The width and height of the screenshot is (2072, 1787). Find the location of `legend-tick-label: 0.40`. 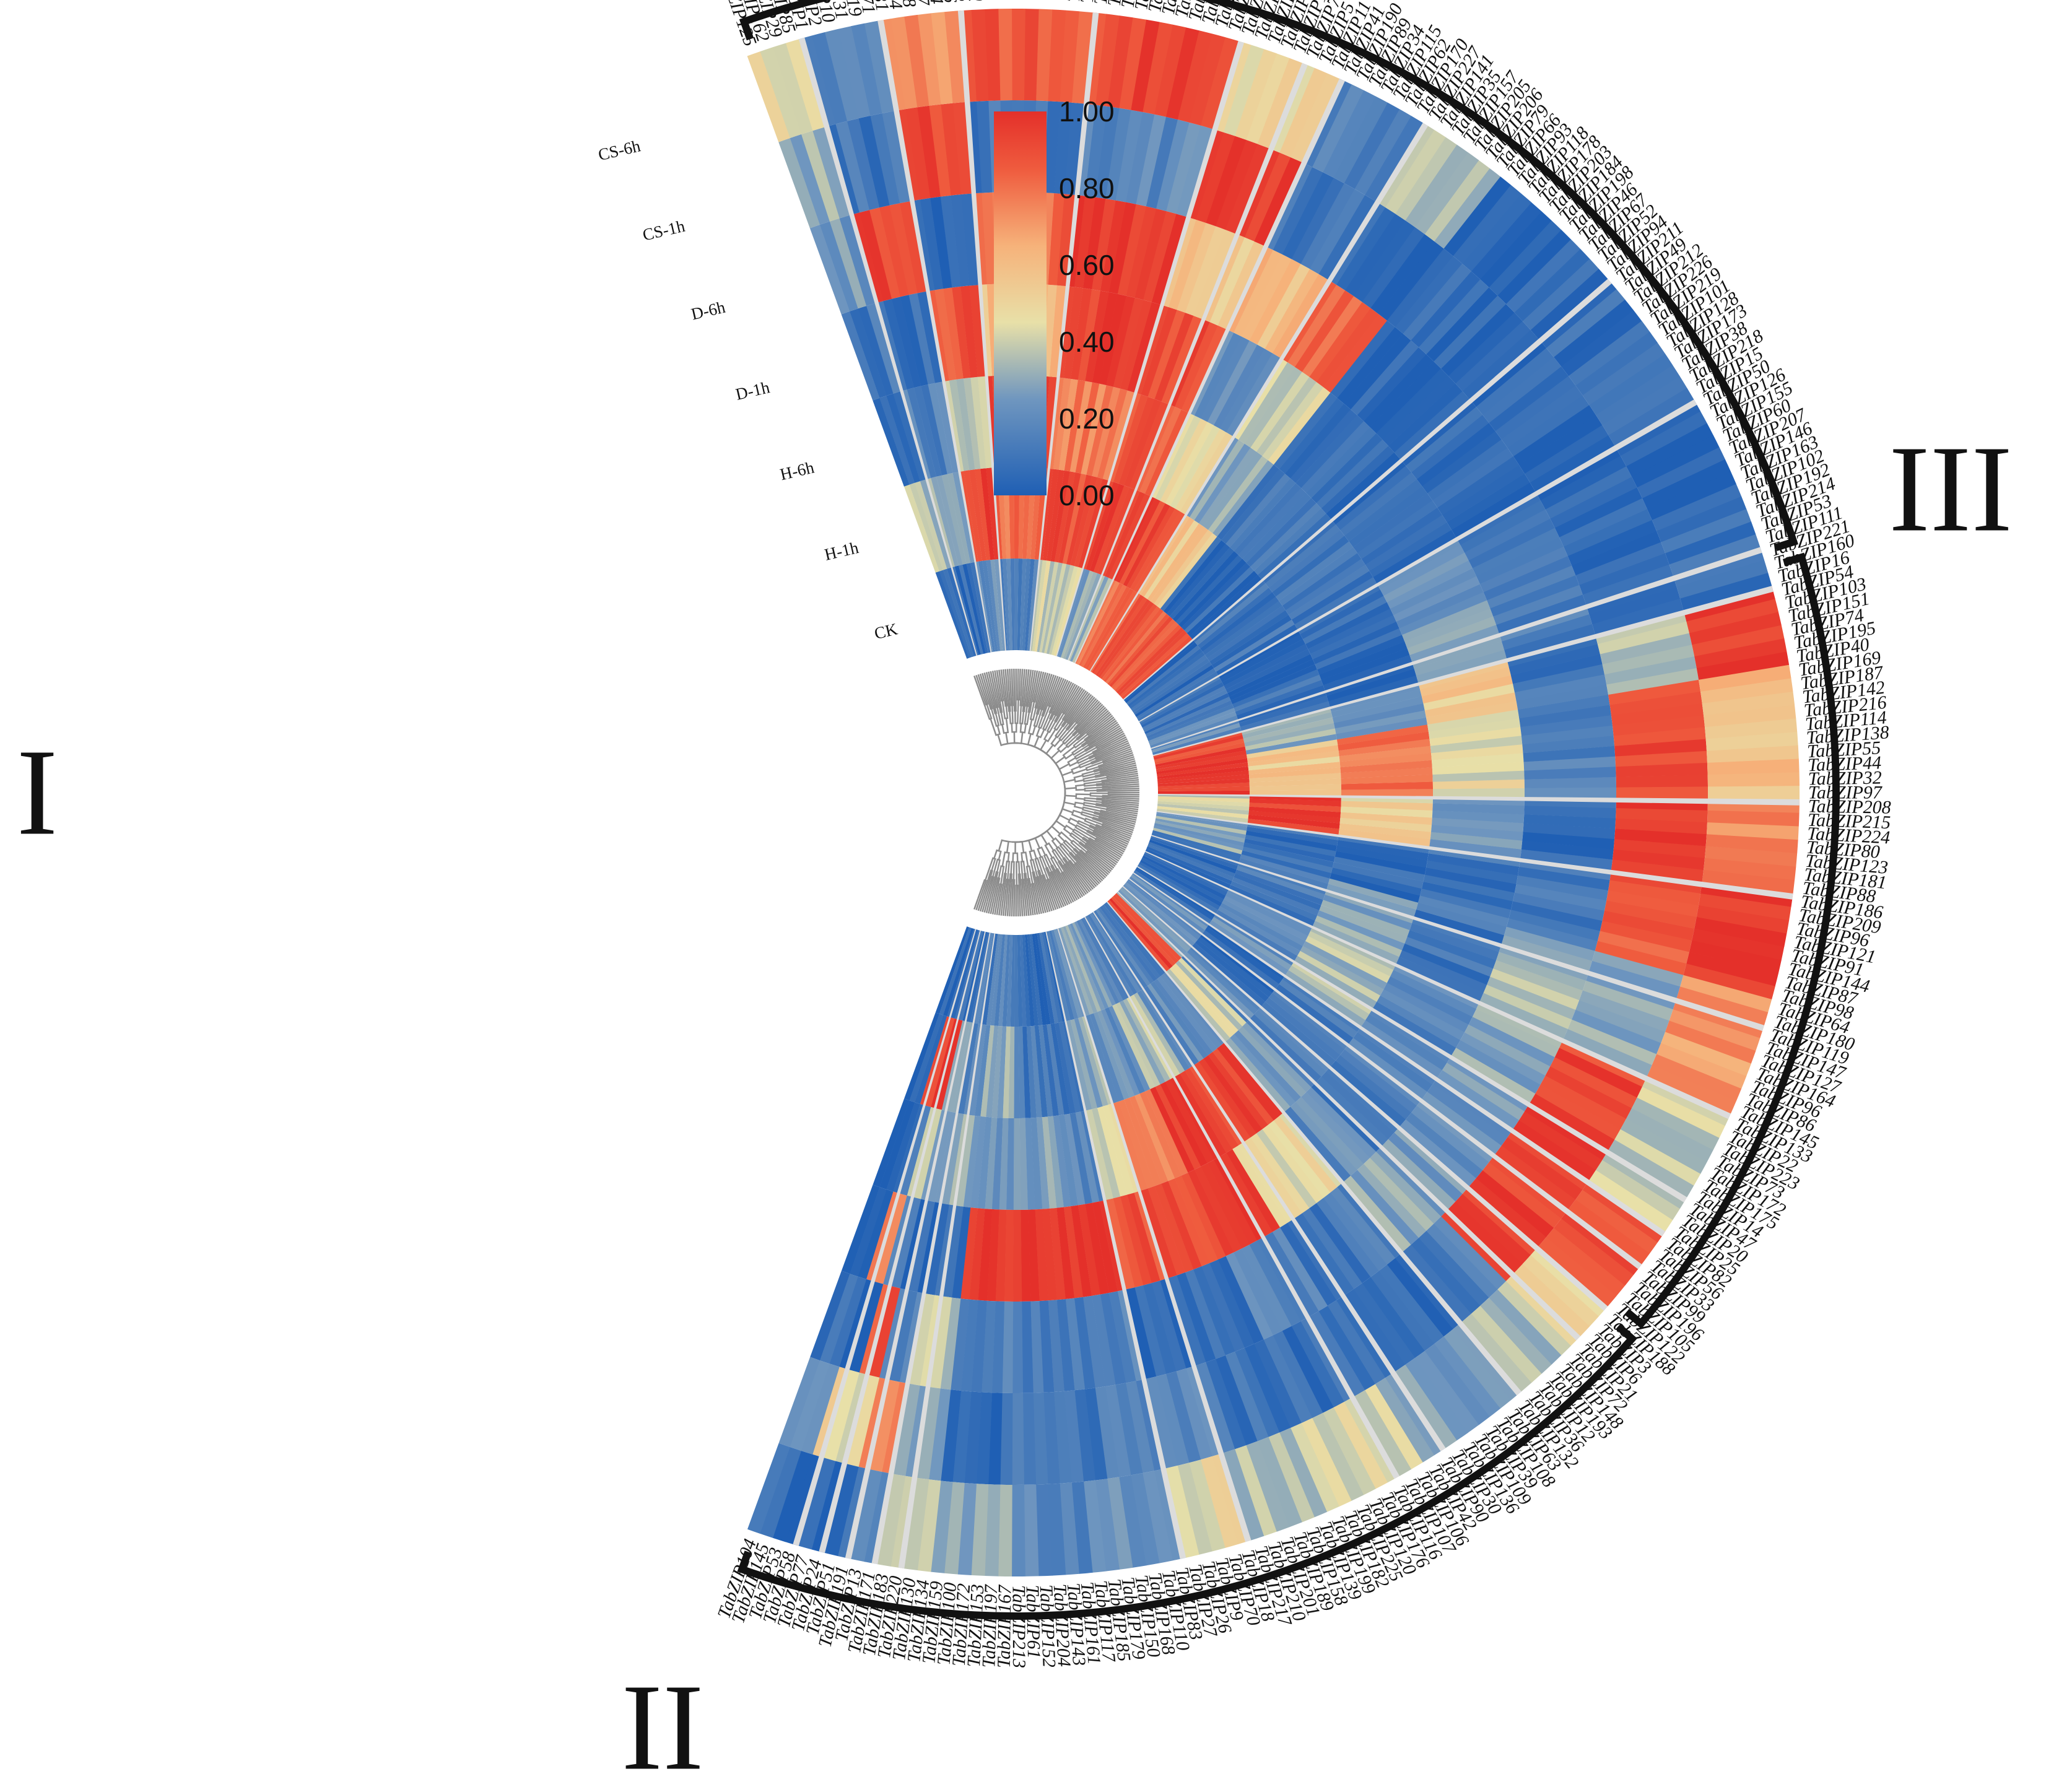

legend-tick-label: 0.40 is located at coordinates (1087, 342).